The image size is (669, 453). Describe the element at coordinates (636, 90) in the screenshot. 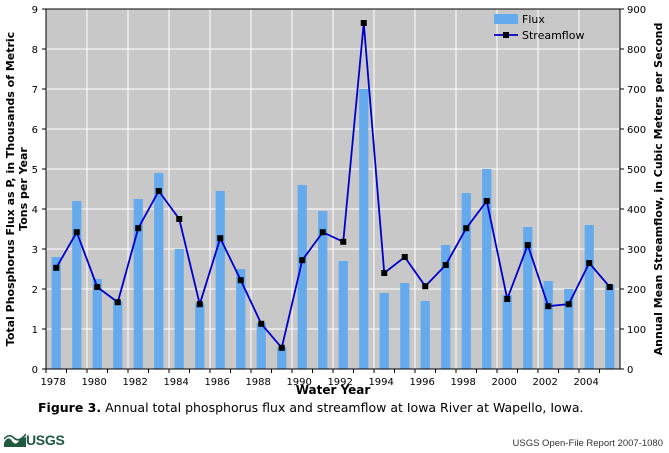

I see `right-tick-label: 700` at that location.